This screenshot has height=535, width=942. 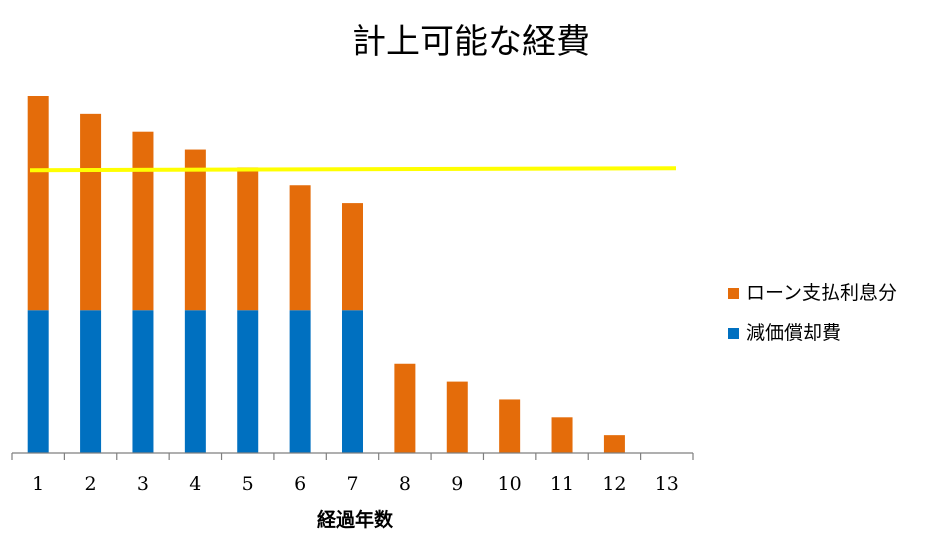 I want to click on x-tick-label-10: 10, so click(x=510, y=484).